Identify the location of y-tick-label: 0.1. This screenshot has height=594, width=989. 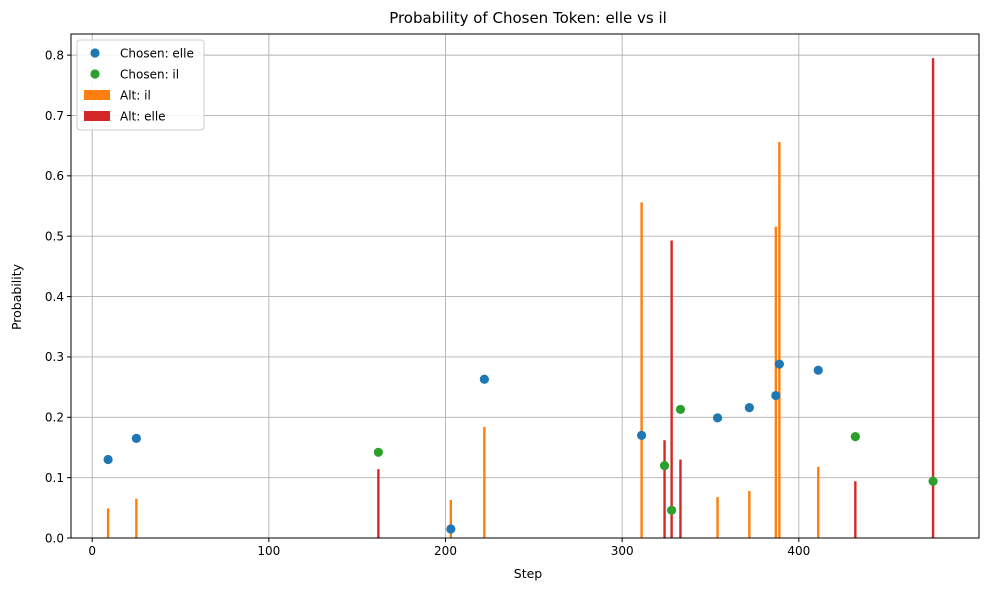
(54, 478).